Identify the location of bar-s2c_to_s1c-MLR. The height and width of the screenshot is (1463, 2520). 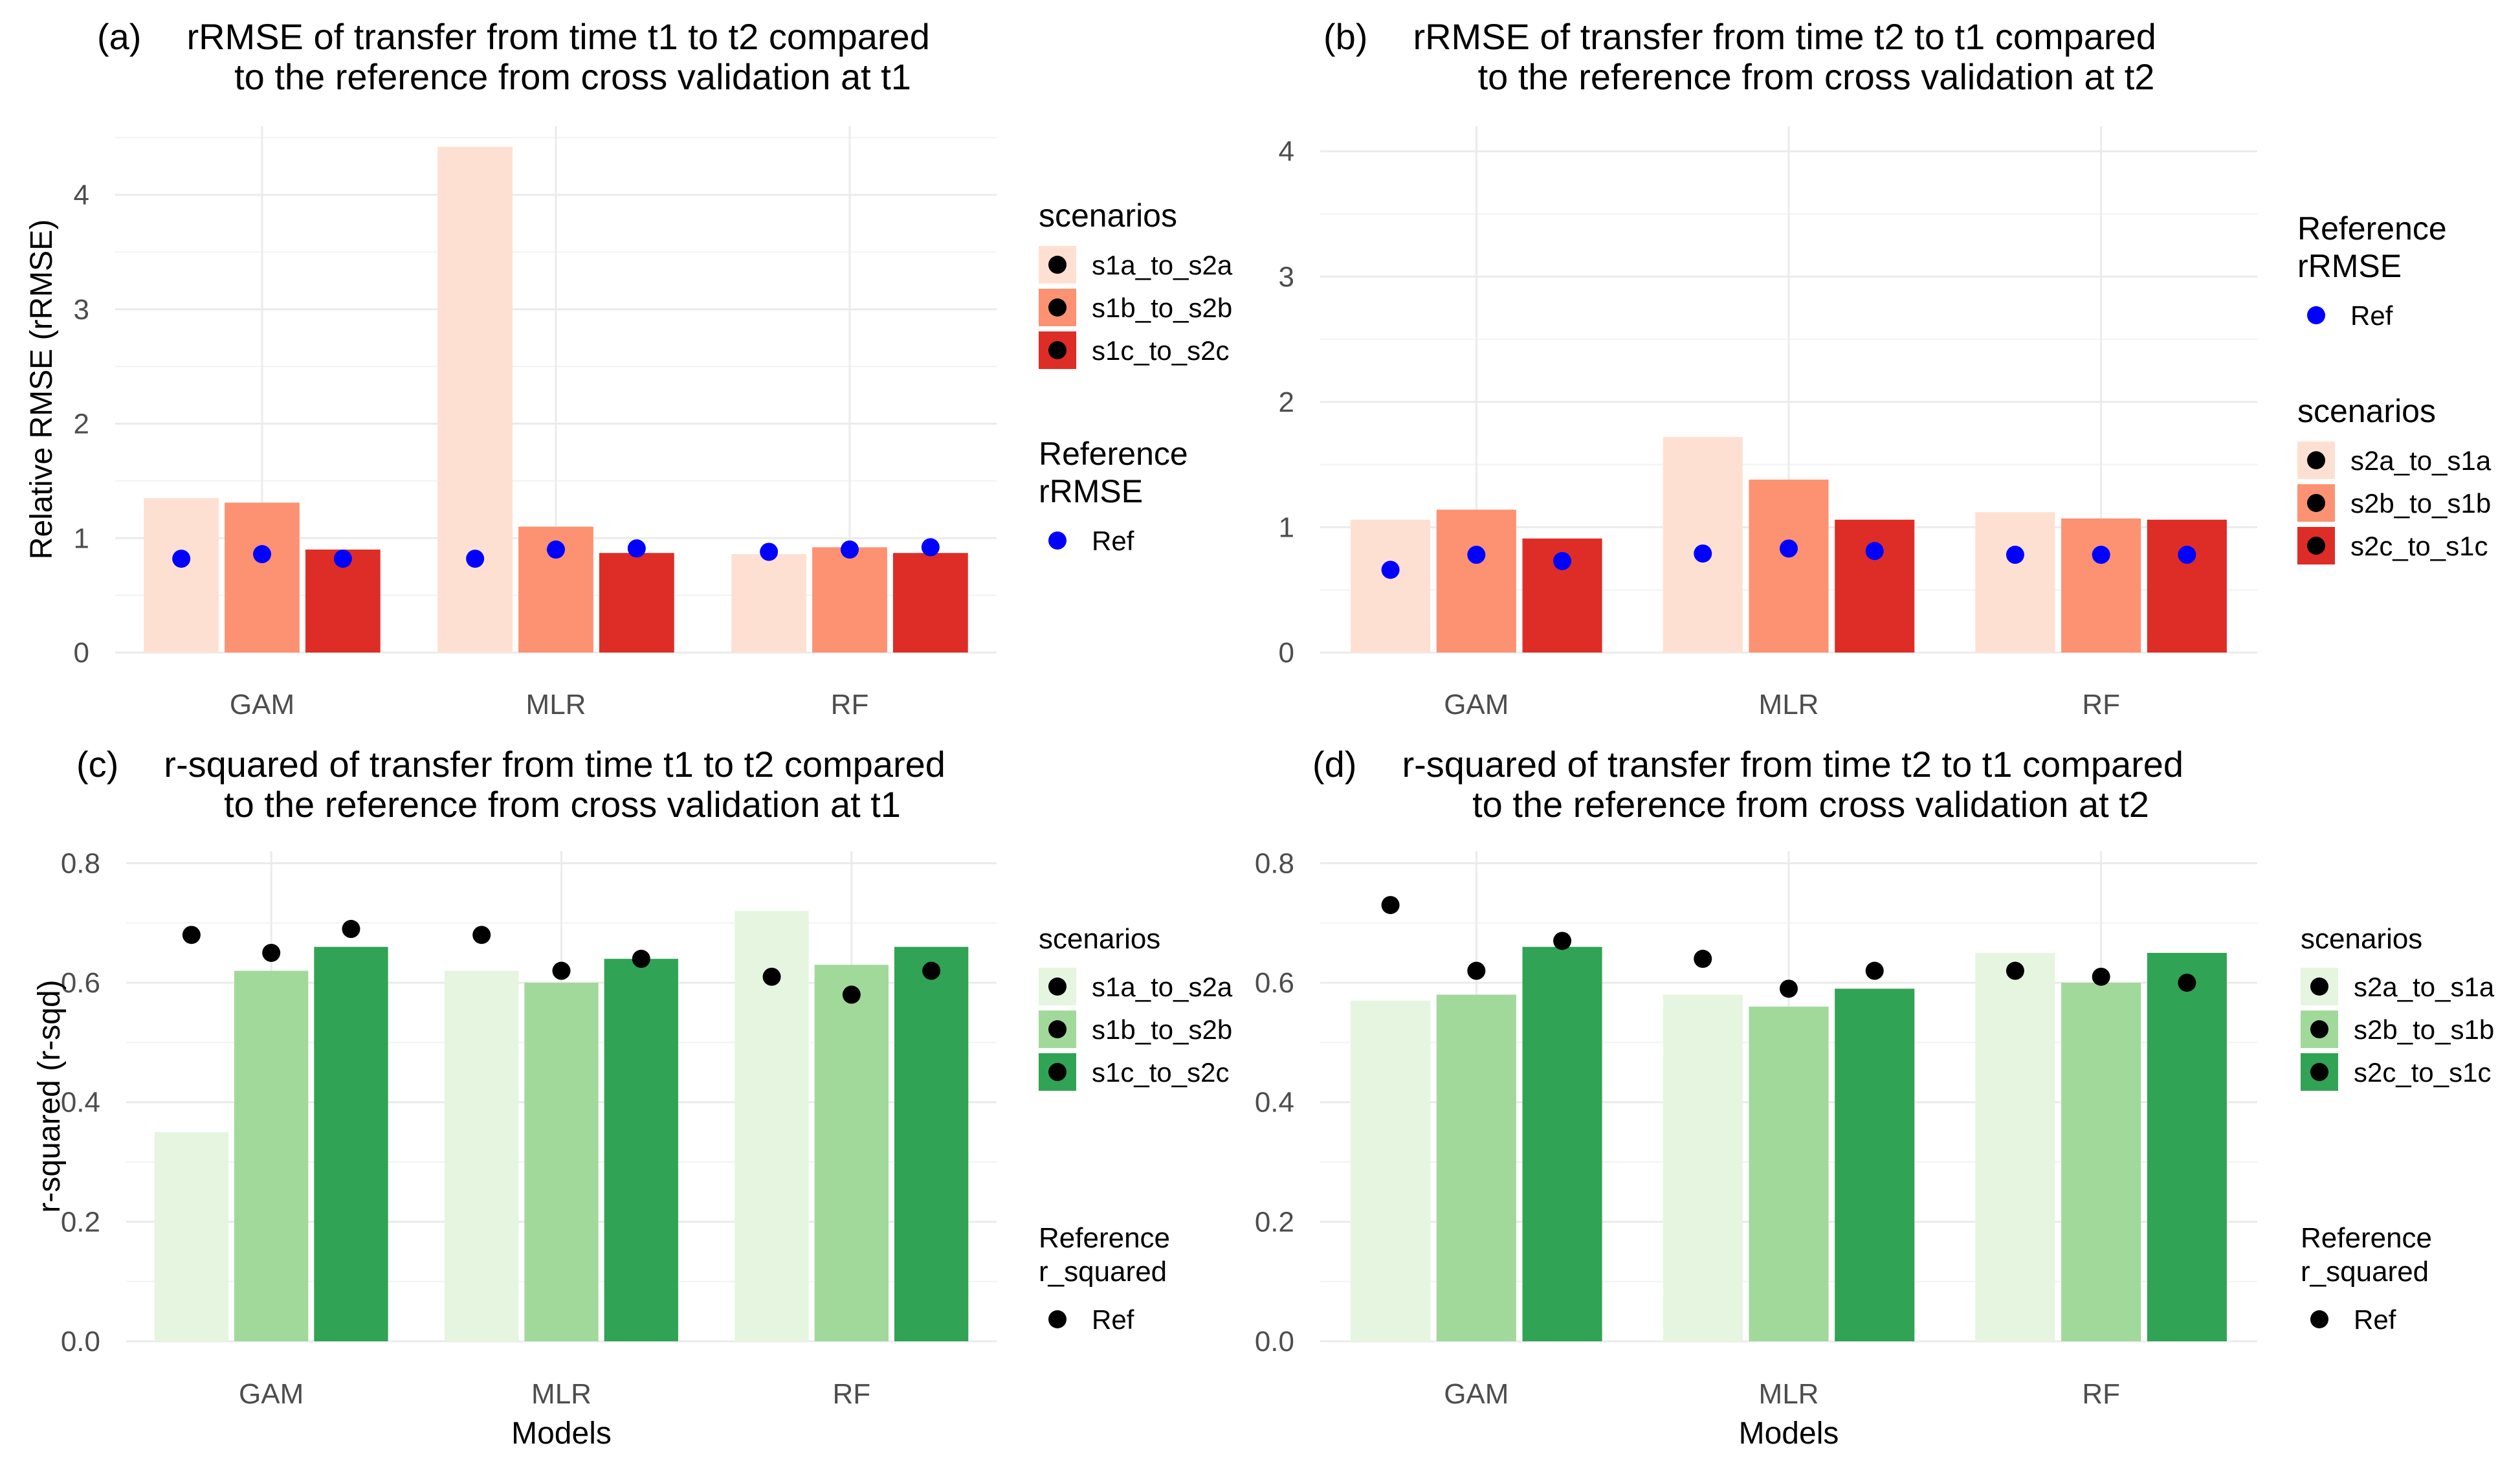
(1875, 1164).